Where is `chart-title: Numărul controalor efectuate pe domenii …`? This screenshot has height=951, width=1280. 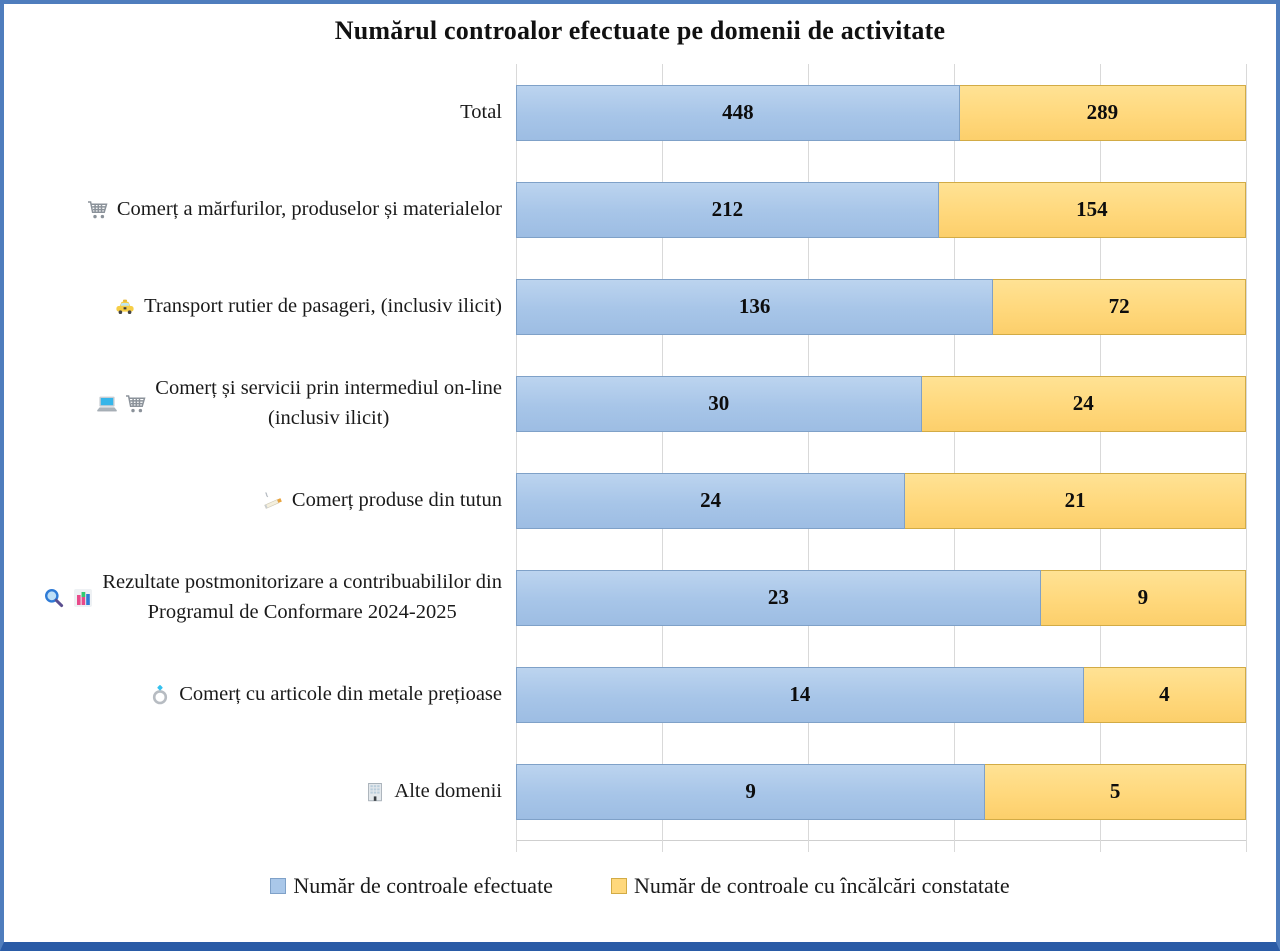
chart-title: Numărul controalor efectuate pe domenii … is located at coordinates (640, 30).